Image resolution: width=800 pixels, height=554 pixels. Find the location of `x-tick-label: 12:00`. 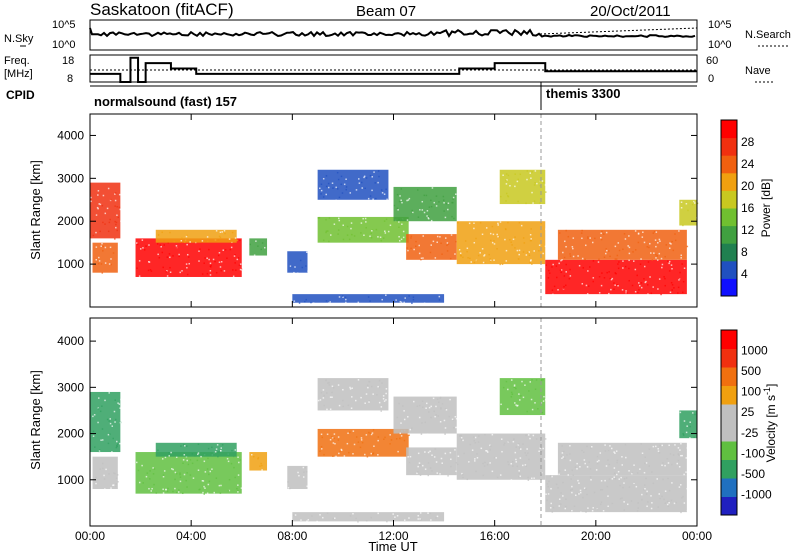

x-tick-label: 12:00 is located at coordinates (393, 536).